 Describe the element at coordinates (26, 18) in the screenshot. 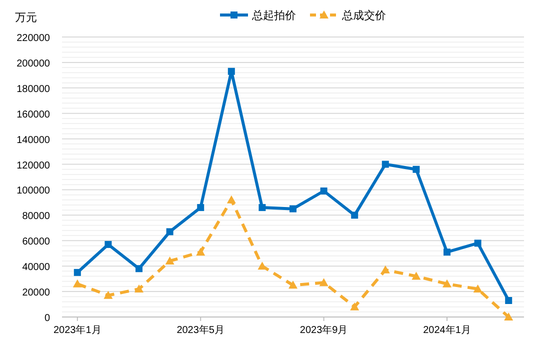

I see `y-axis-title: 万元` at that location.